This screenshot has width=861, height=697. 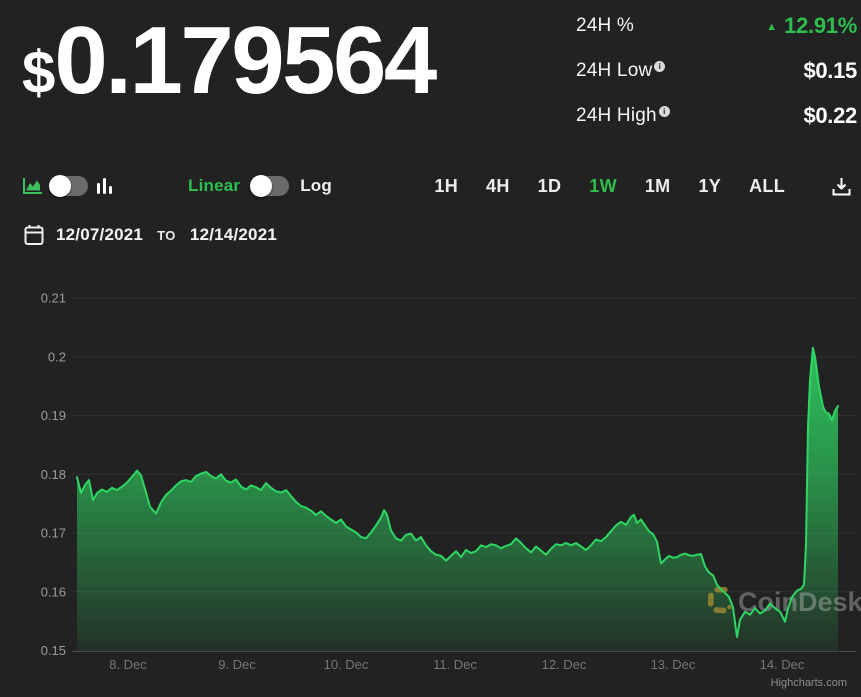 What do you see at coordinates (564, 664) in the screenshot?
I see `x-axis-label: 12. Dec` at bounding box center [564, 664].